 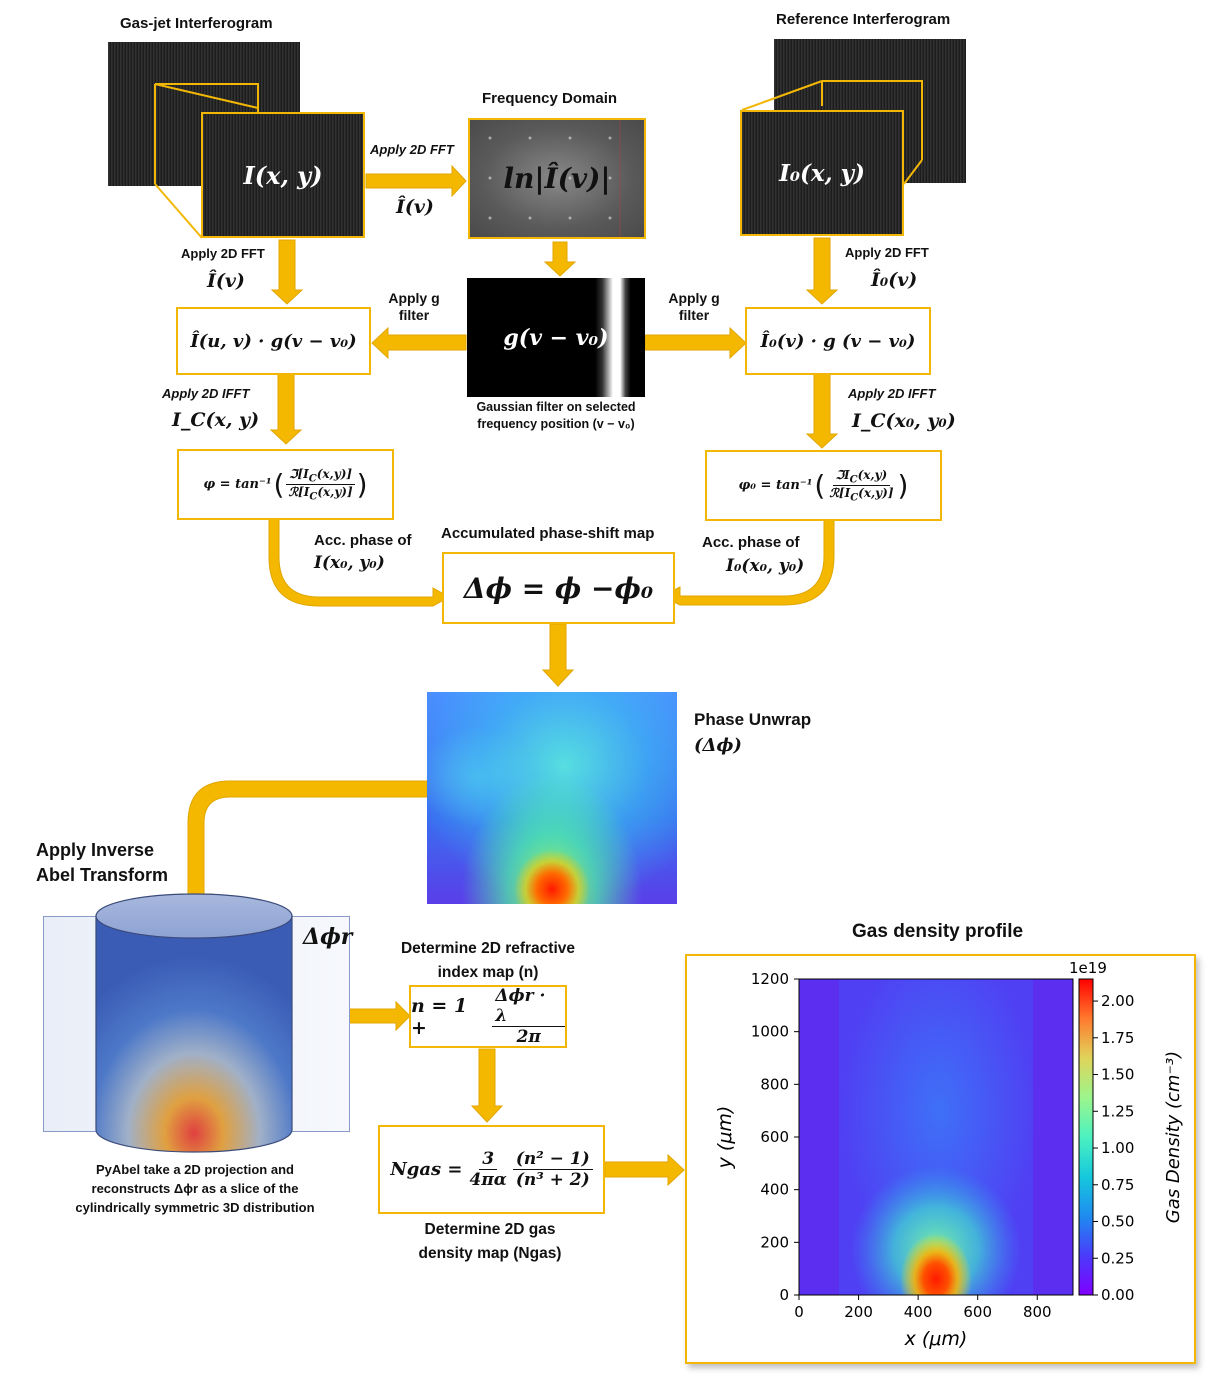 I want to click on gas-jet-title: Gas-jet Interferogram, so click(x=196, y=23).